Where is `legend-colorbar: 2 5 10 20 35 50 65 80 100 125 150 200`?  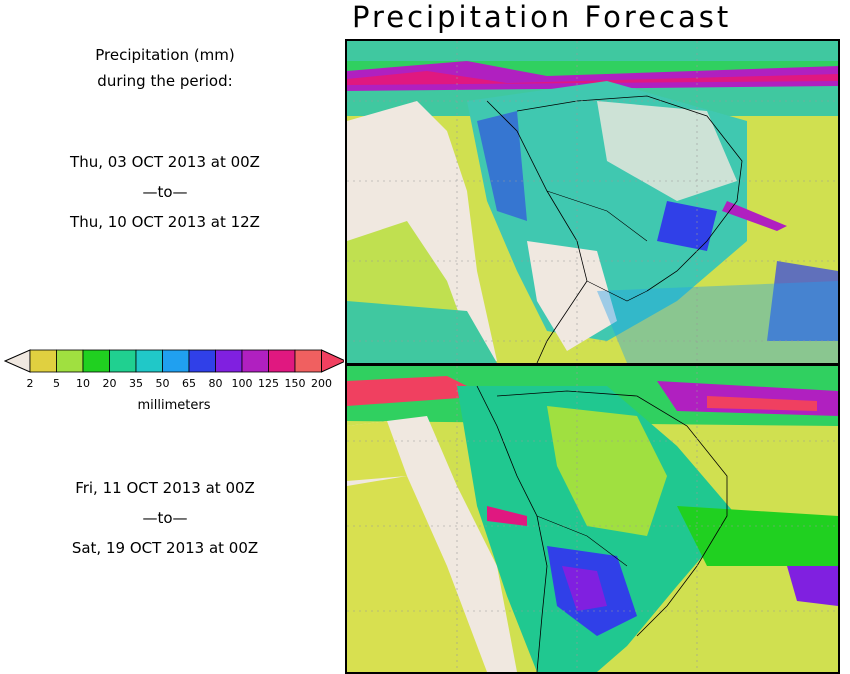 legend-colorbar: 2 5 10 20 35 50 65 80 100 125 150 200 is located at coordinates (174, 369).